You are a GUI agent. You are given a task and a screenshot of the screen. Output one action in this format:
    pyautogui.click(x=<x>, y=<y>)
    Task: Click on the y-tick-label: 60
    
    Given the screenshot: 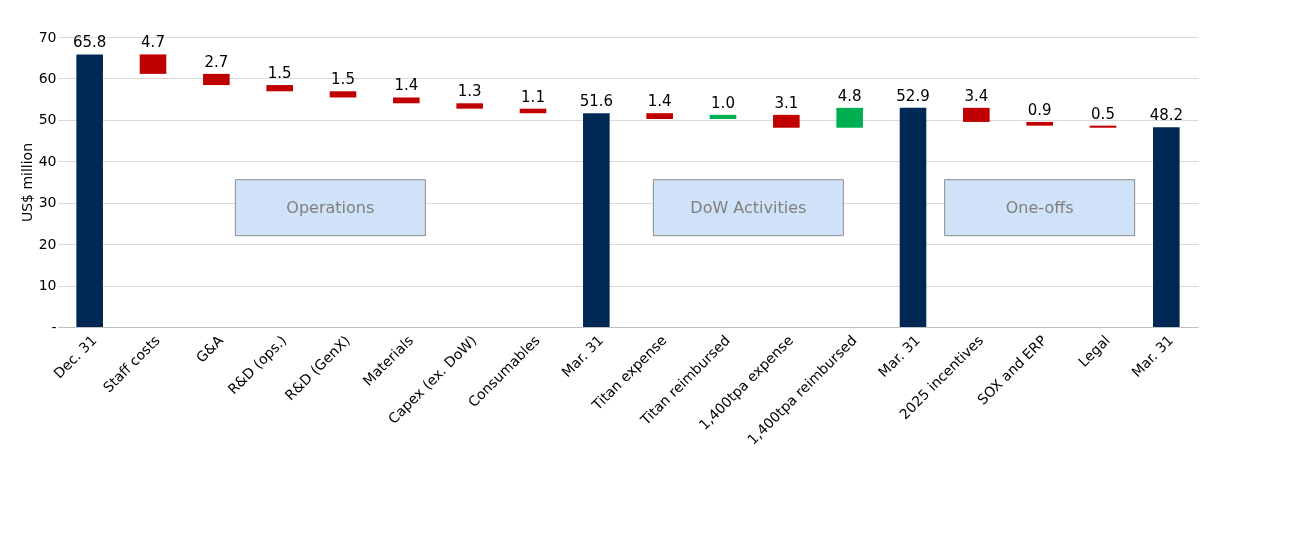 What is the action you would take?
    pyautogui.click(x=47, y=77)
    